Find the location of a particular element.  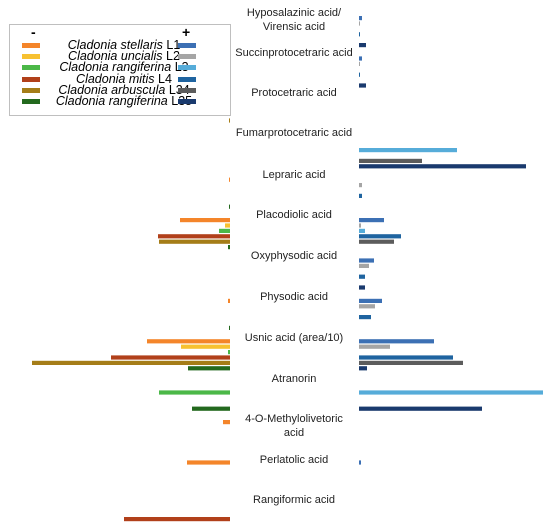

legend-label: Cladonia stellaris L1 is located at coordinates (124, 45).